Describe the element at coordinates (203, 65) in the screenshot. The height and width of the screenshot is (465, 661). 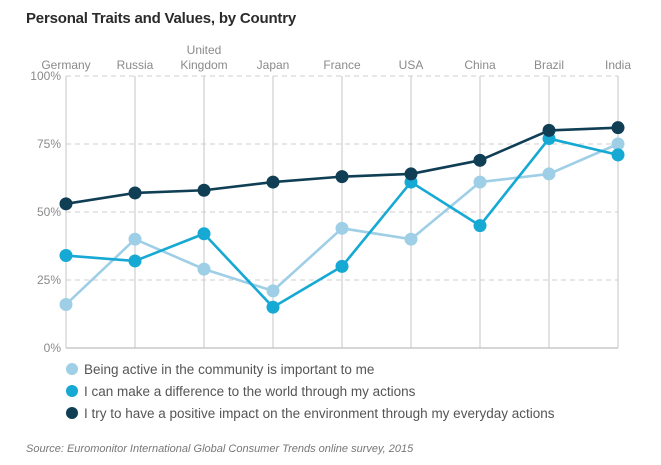
I see `x-category-label: Kingdom` at that location.